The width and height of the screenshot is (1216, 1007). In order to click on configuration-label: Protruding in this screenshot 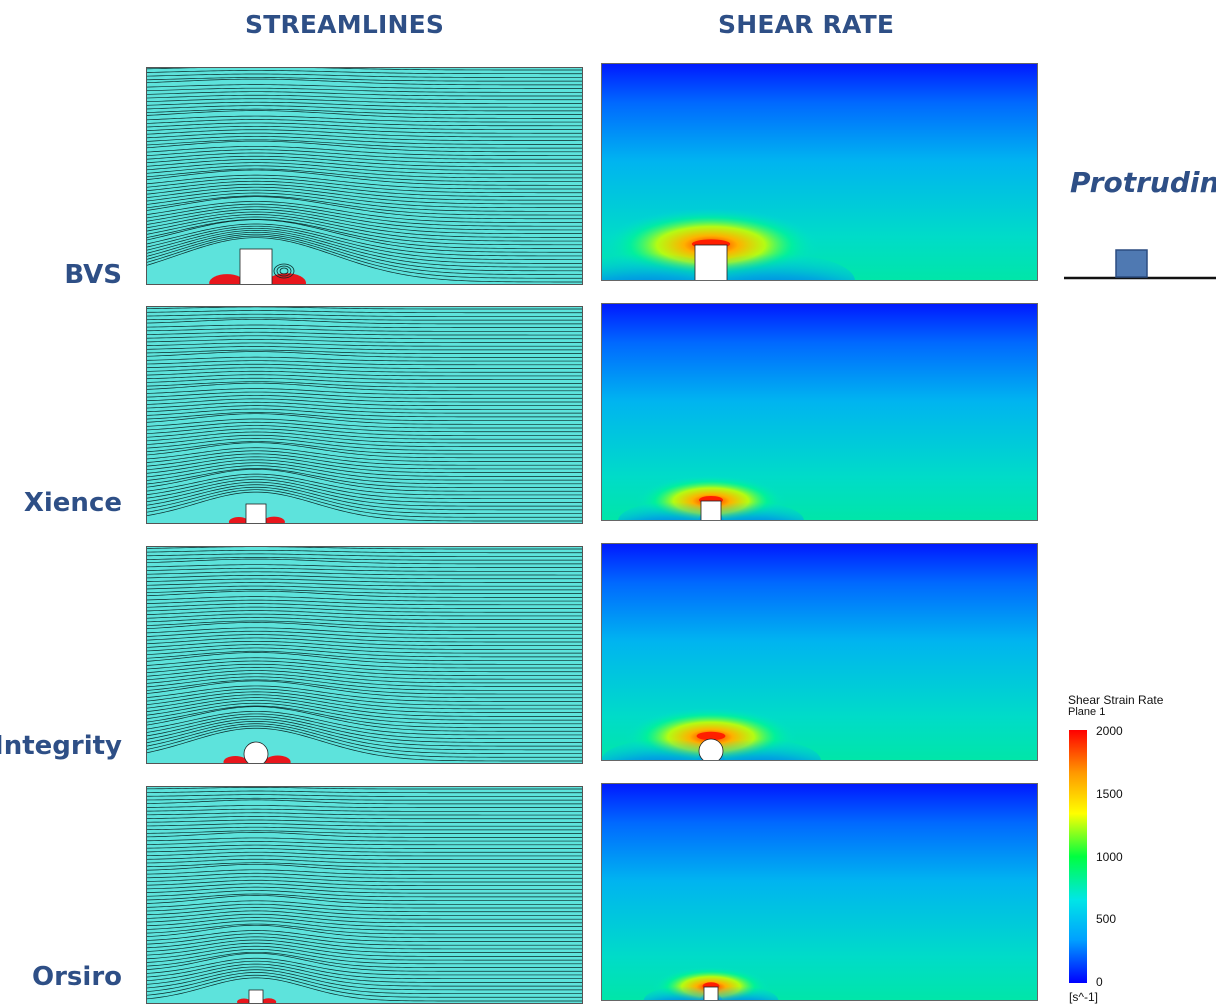, I will do `click(1143, 182)`.